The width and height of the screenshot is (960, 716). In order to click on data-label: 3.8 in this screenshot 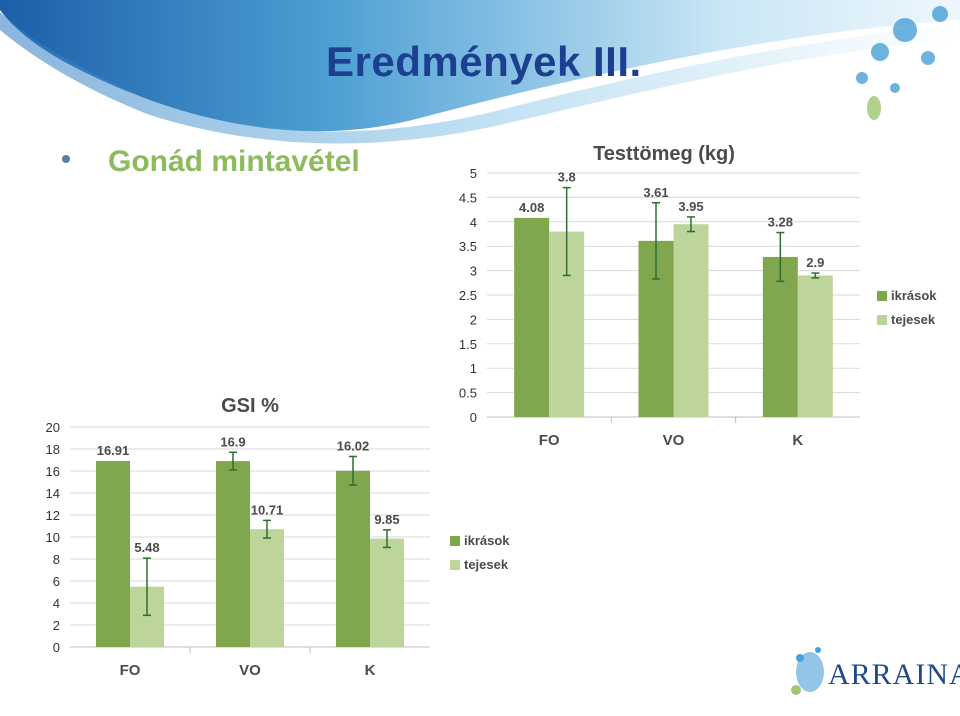, I will do `click(567, 177)`.